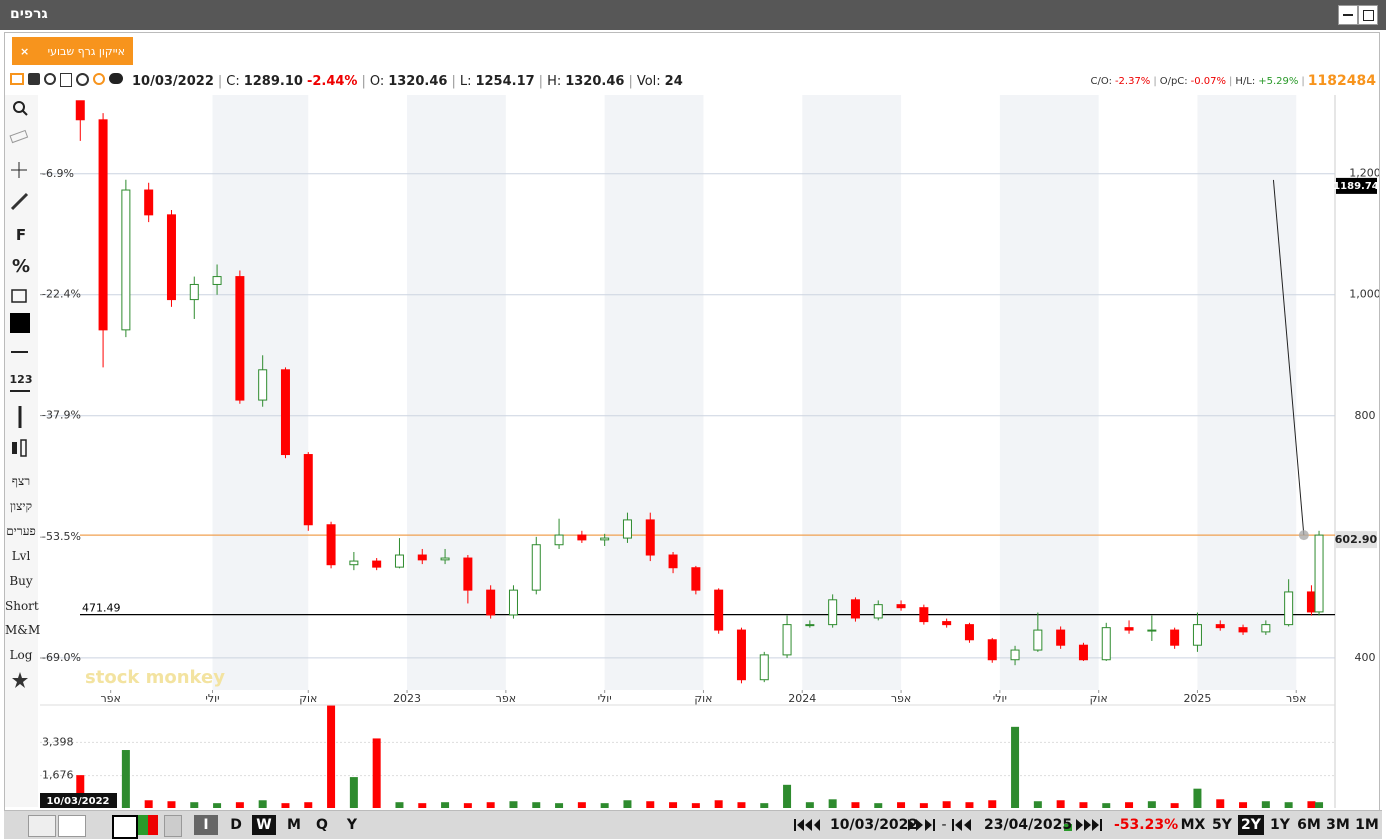 Image resolution: width=1386 pixels, height=840 pixels. Describe the element at coordinates (21, 505) in the screenshot. I see `tool-label: קיצון` at that location.